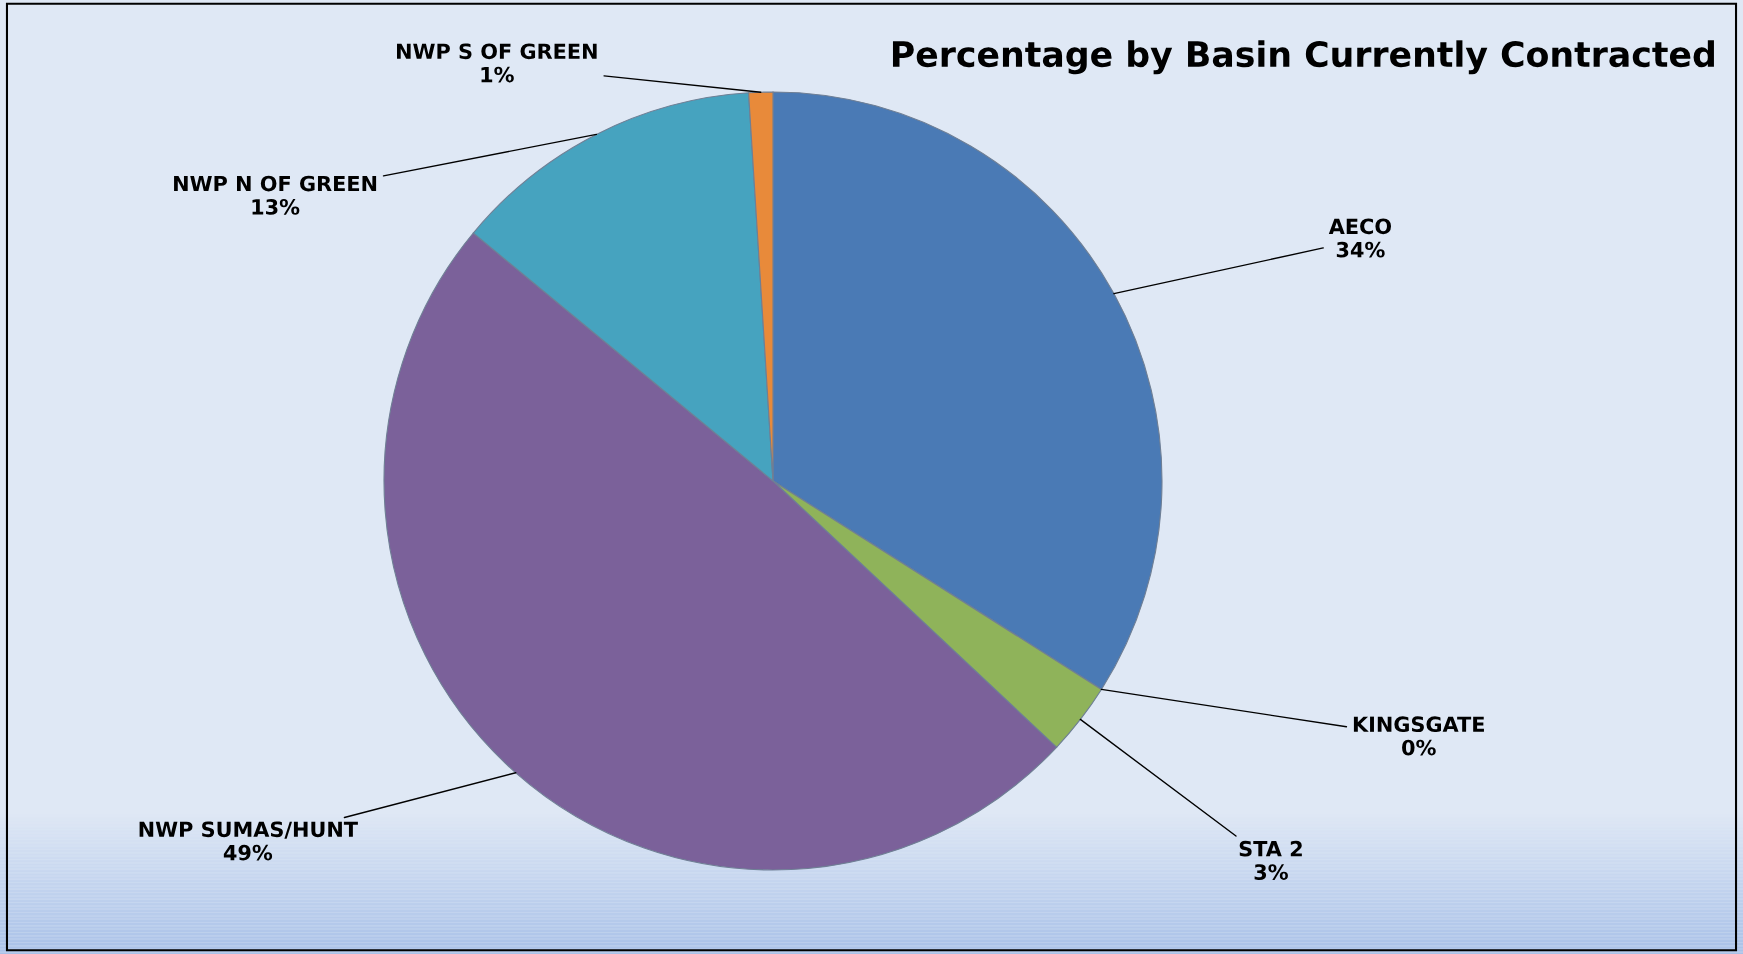 The image size is (1743, 954). What do you see at coordinates (497, 51) in the screenshot?
I see `slice-label: NWP S OF GREEN` at bounding box center [497, 51].